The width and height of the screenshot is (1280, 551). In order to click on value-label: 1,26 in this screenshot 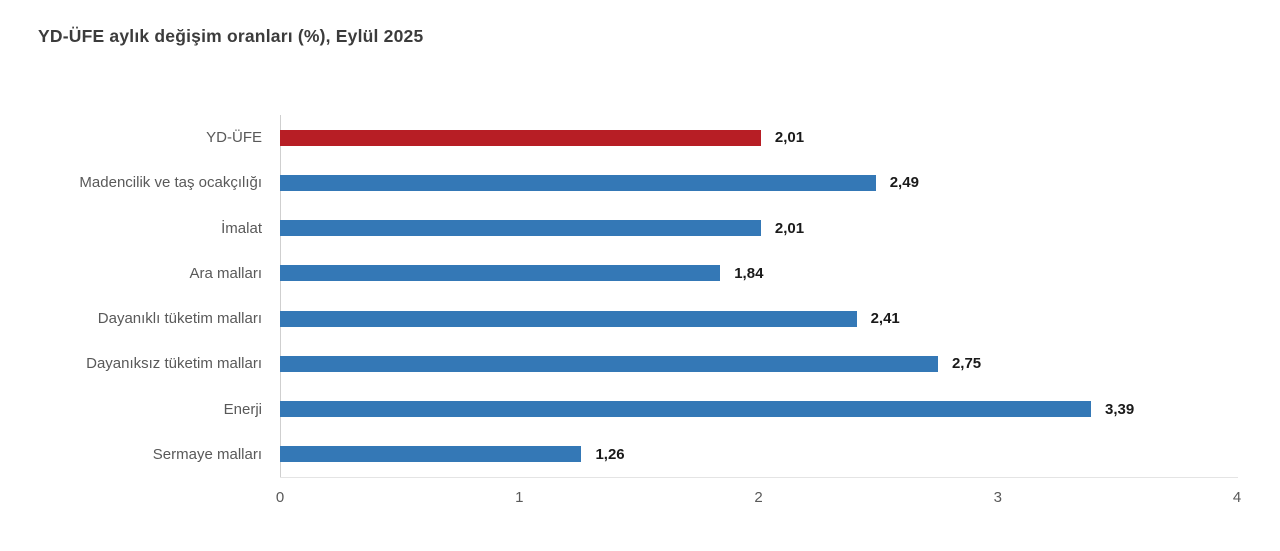, I will do `click(610, 454)`.